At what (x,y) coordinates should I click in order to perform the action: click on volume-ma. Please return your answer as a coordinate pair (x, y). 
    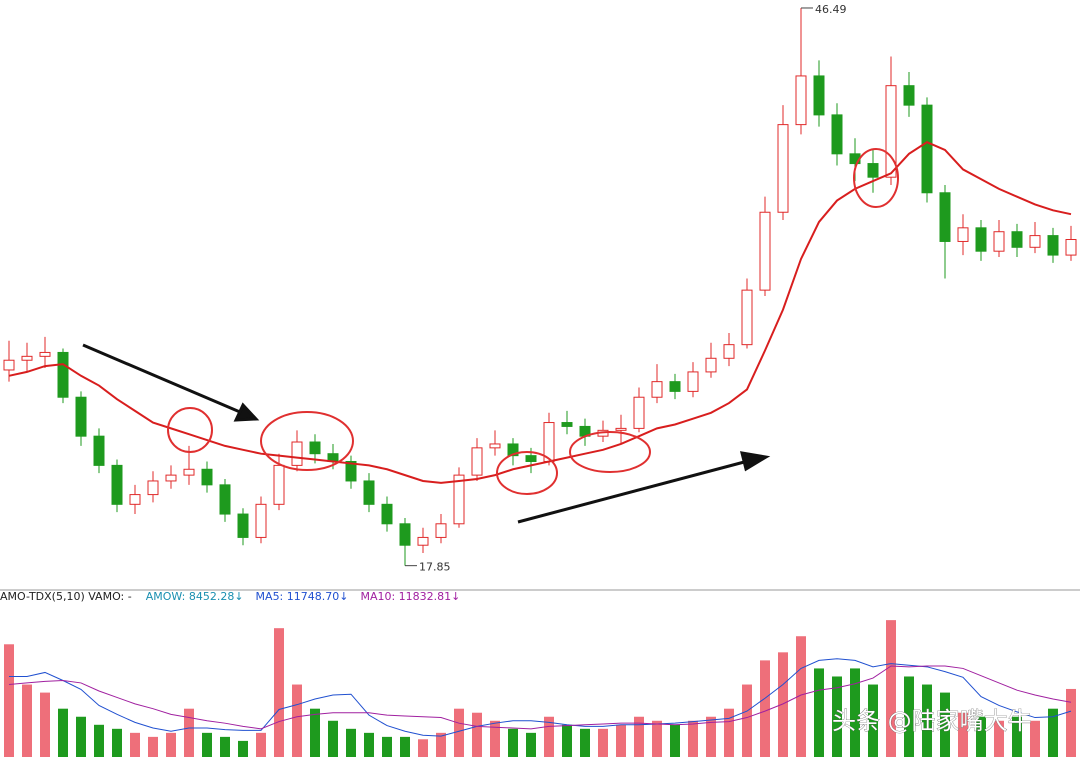
    Looking at the image, I should click on (540, 697).